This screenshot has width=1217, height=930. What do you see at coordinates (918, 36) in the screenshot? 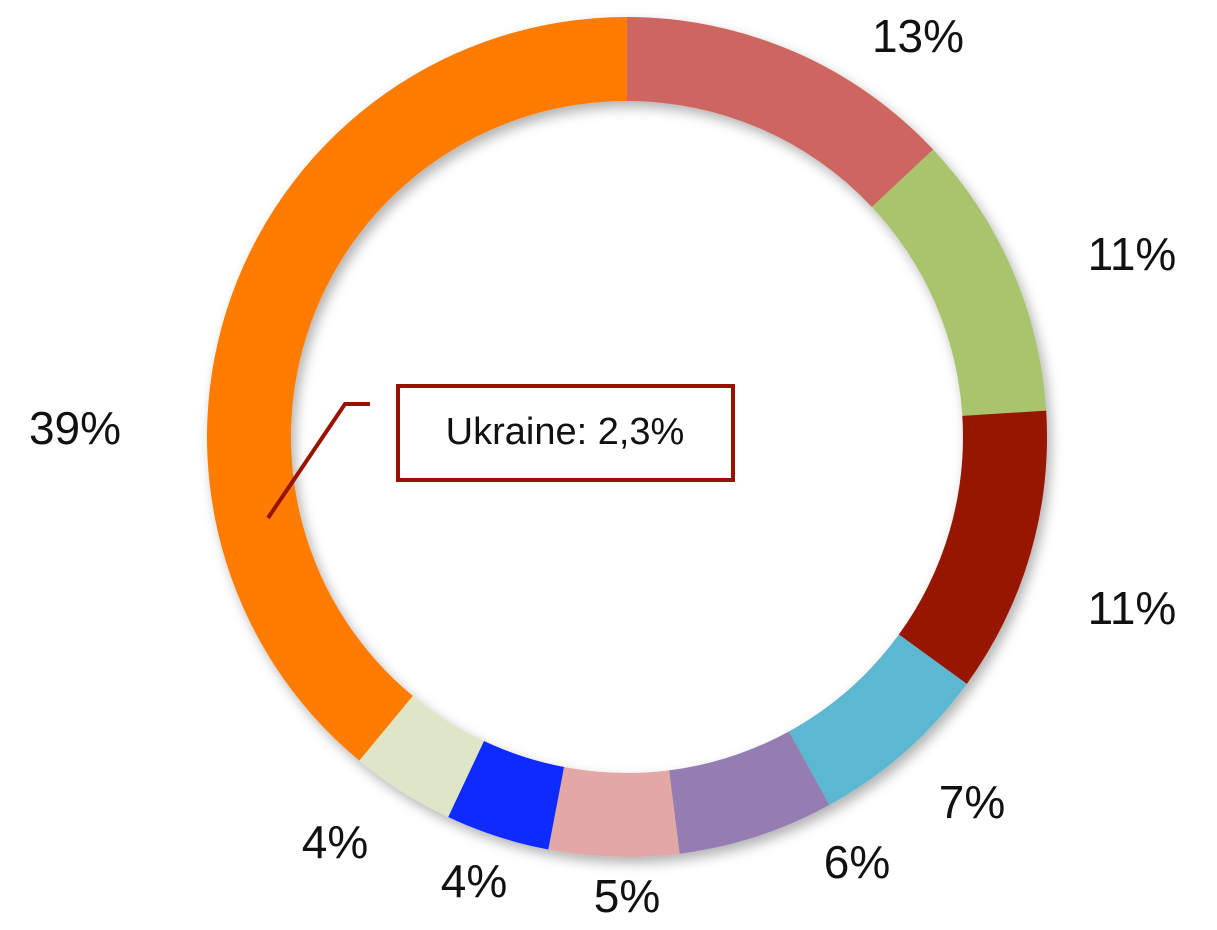
I see `data-label: 13%` at bounding box center [918, 36].